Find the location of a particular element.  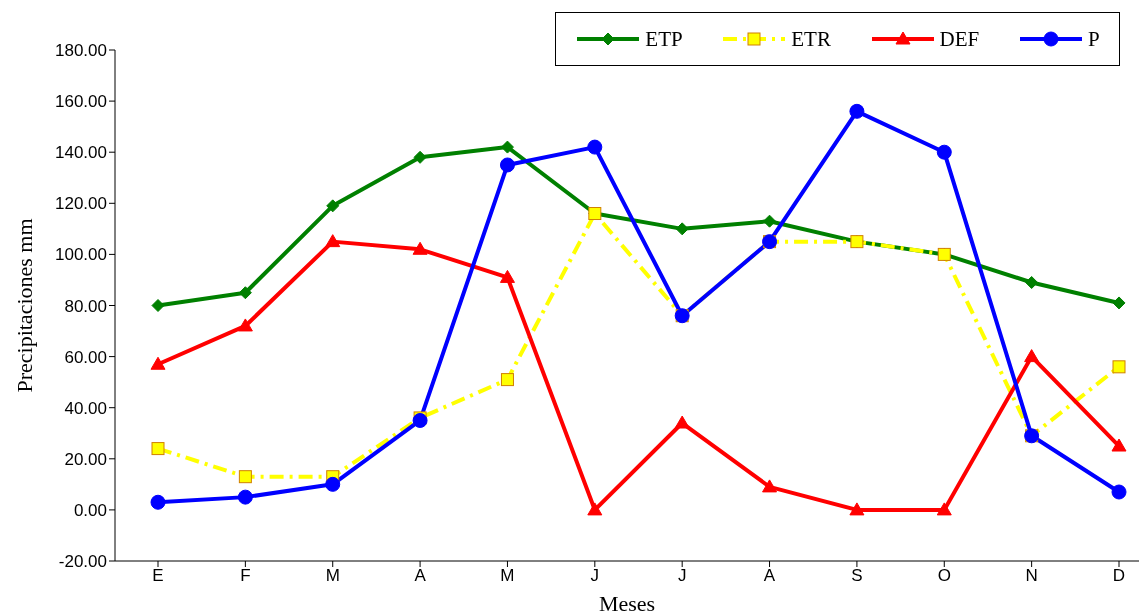

legend-label: P is located at coordinates (1093, 39).